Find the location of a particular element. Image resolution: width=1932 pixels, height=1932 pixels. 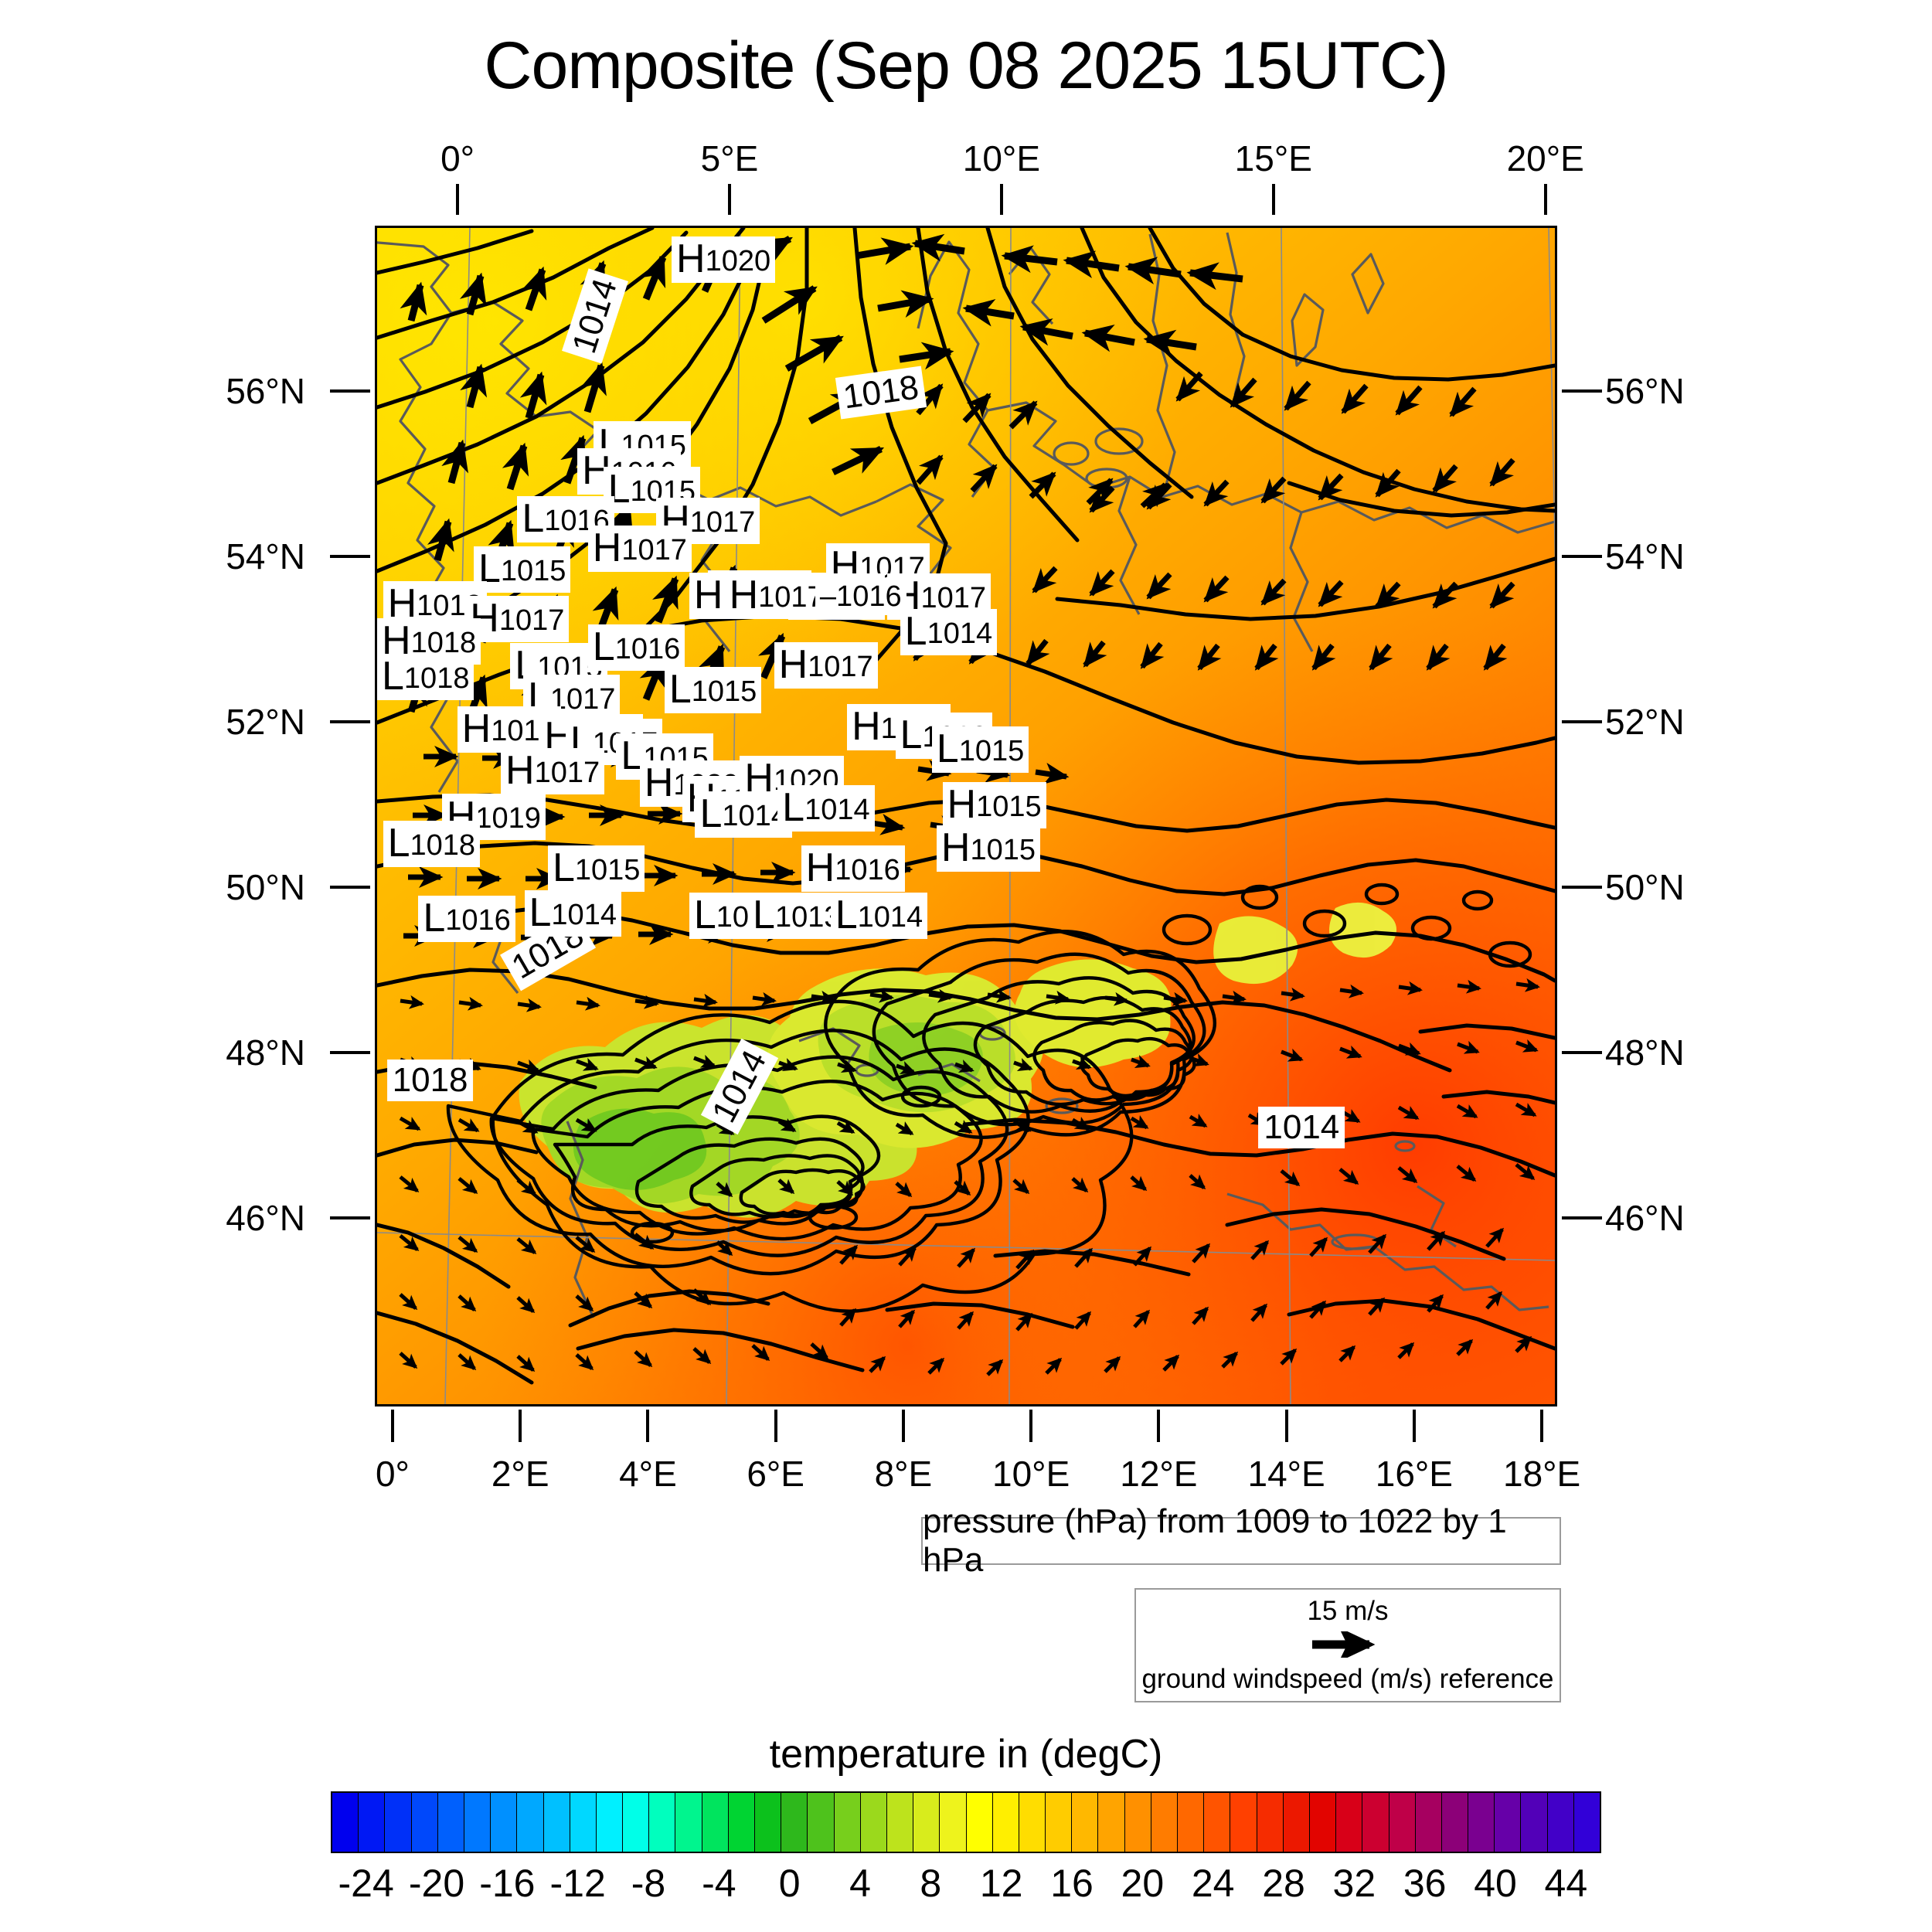

pressure-low-label: –1016 is located at coordinates (861, 598).